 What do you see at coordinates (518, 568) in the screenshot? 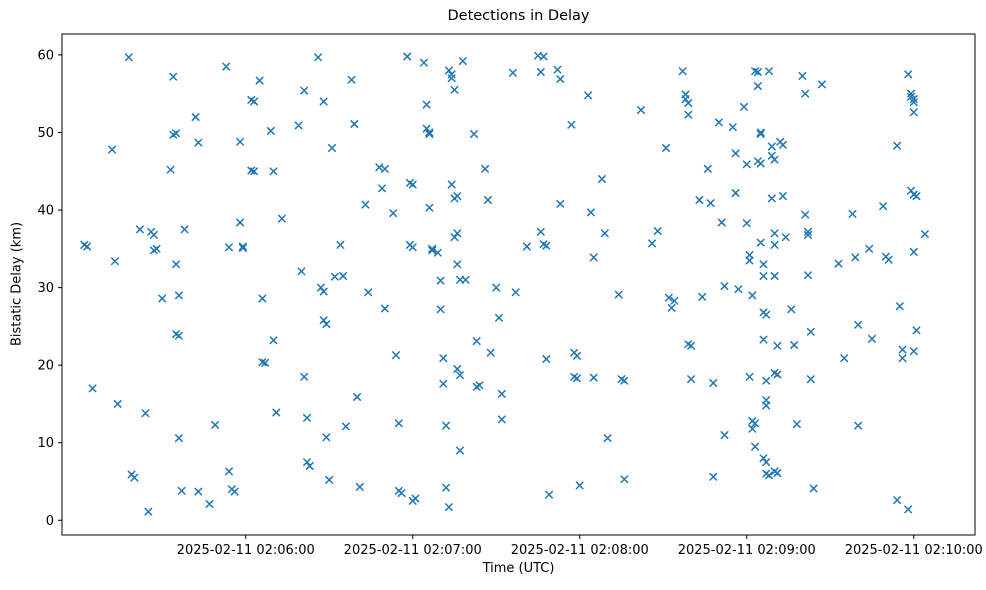
I see `x-axis-label: Time (UTC)` at bounding box center [518, 568].